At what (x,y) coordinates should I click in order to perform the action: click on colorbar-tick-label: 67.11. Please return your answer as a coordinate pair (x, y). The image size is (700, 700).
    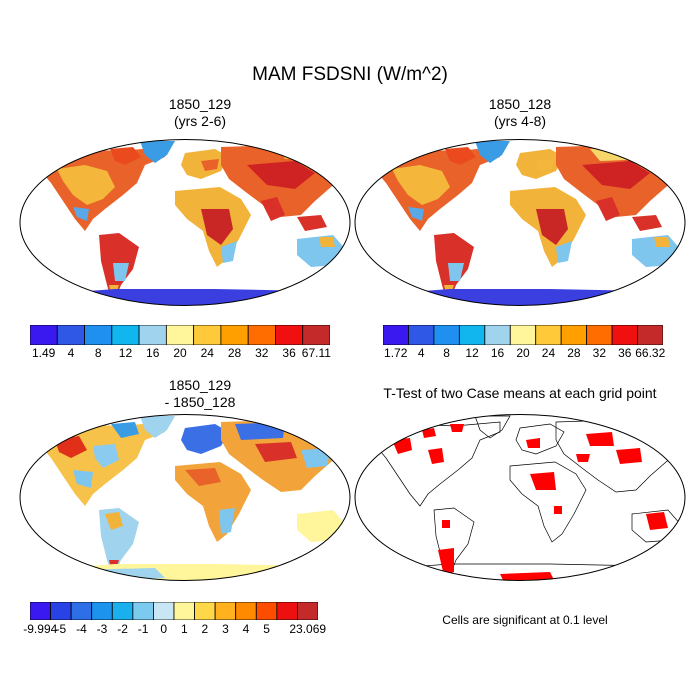
    Looking at the image, I should click on (316, 353).